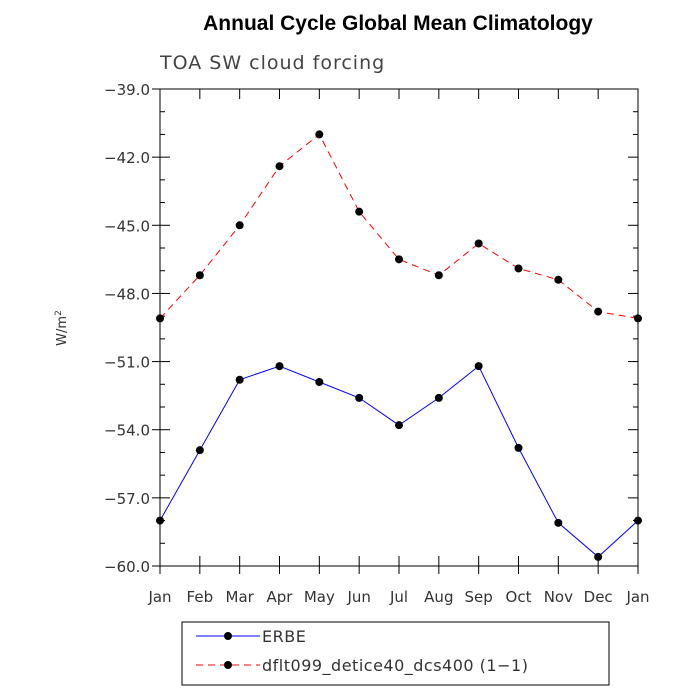 The width and height of the screenshot is (700, 700). I want to click on x-tick-label: Dec, so click(598, 597).